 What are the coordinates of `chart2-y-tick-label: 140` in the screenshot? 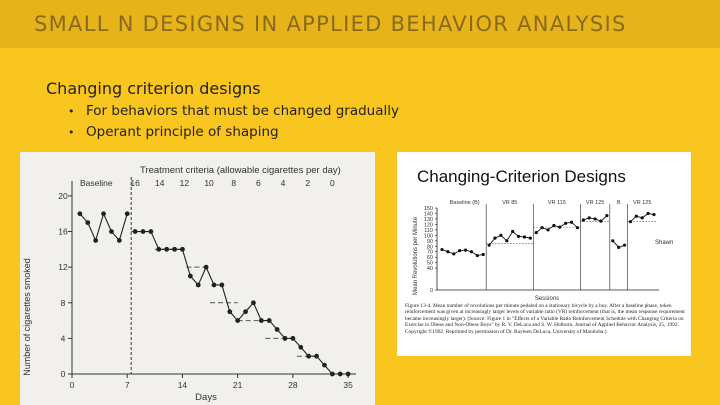 It's located at (428, 214).